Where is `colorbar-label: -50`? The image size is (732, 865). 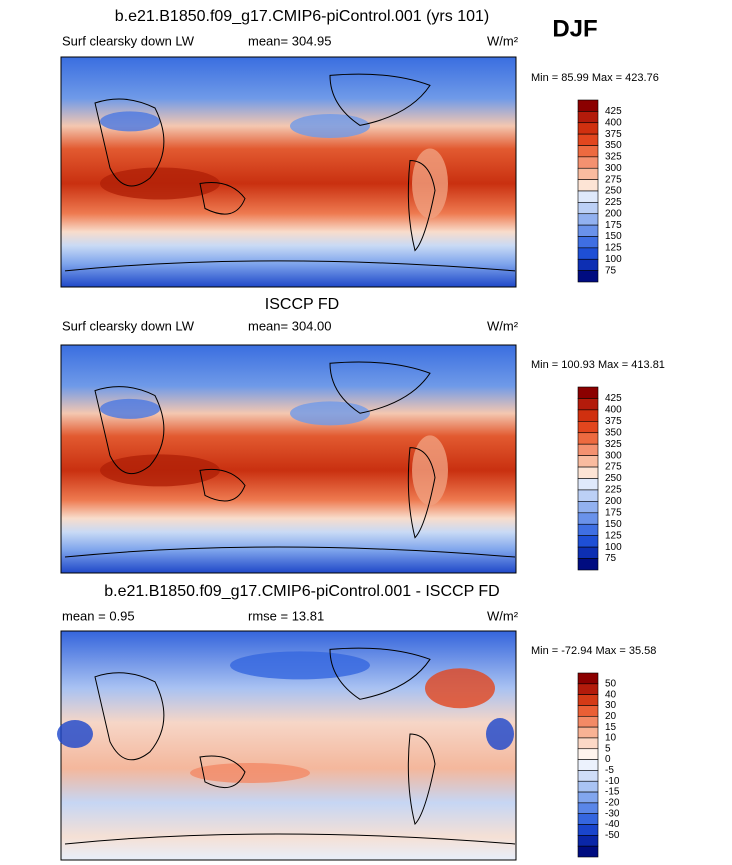 colorbar-label: -50 is located at coordinates (612, 835).